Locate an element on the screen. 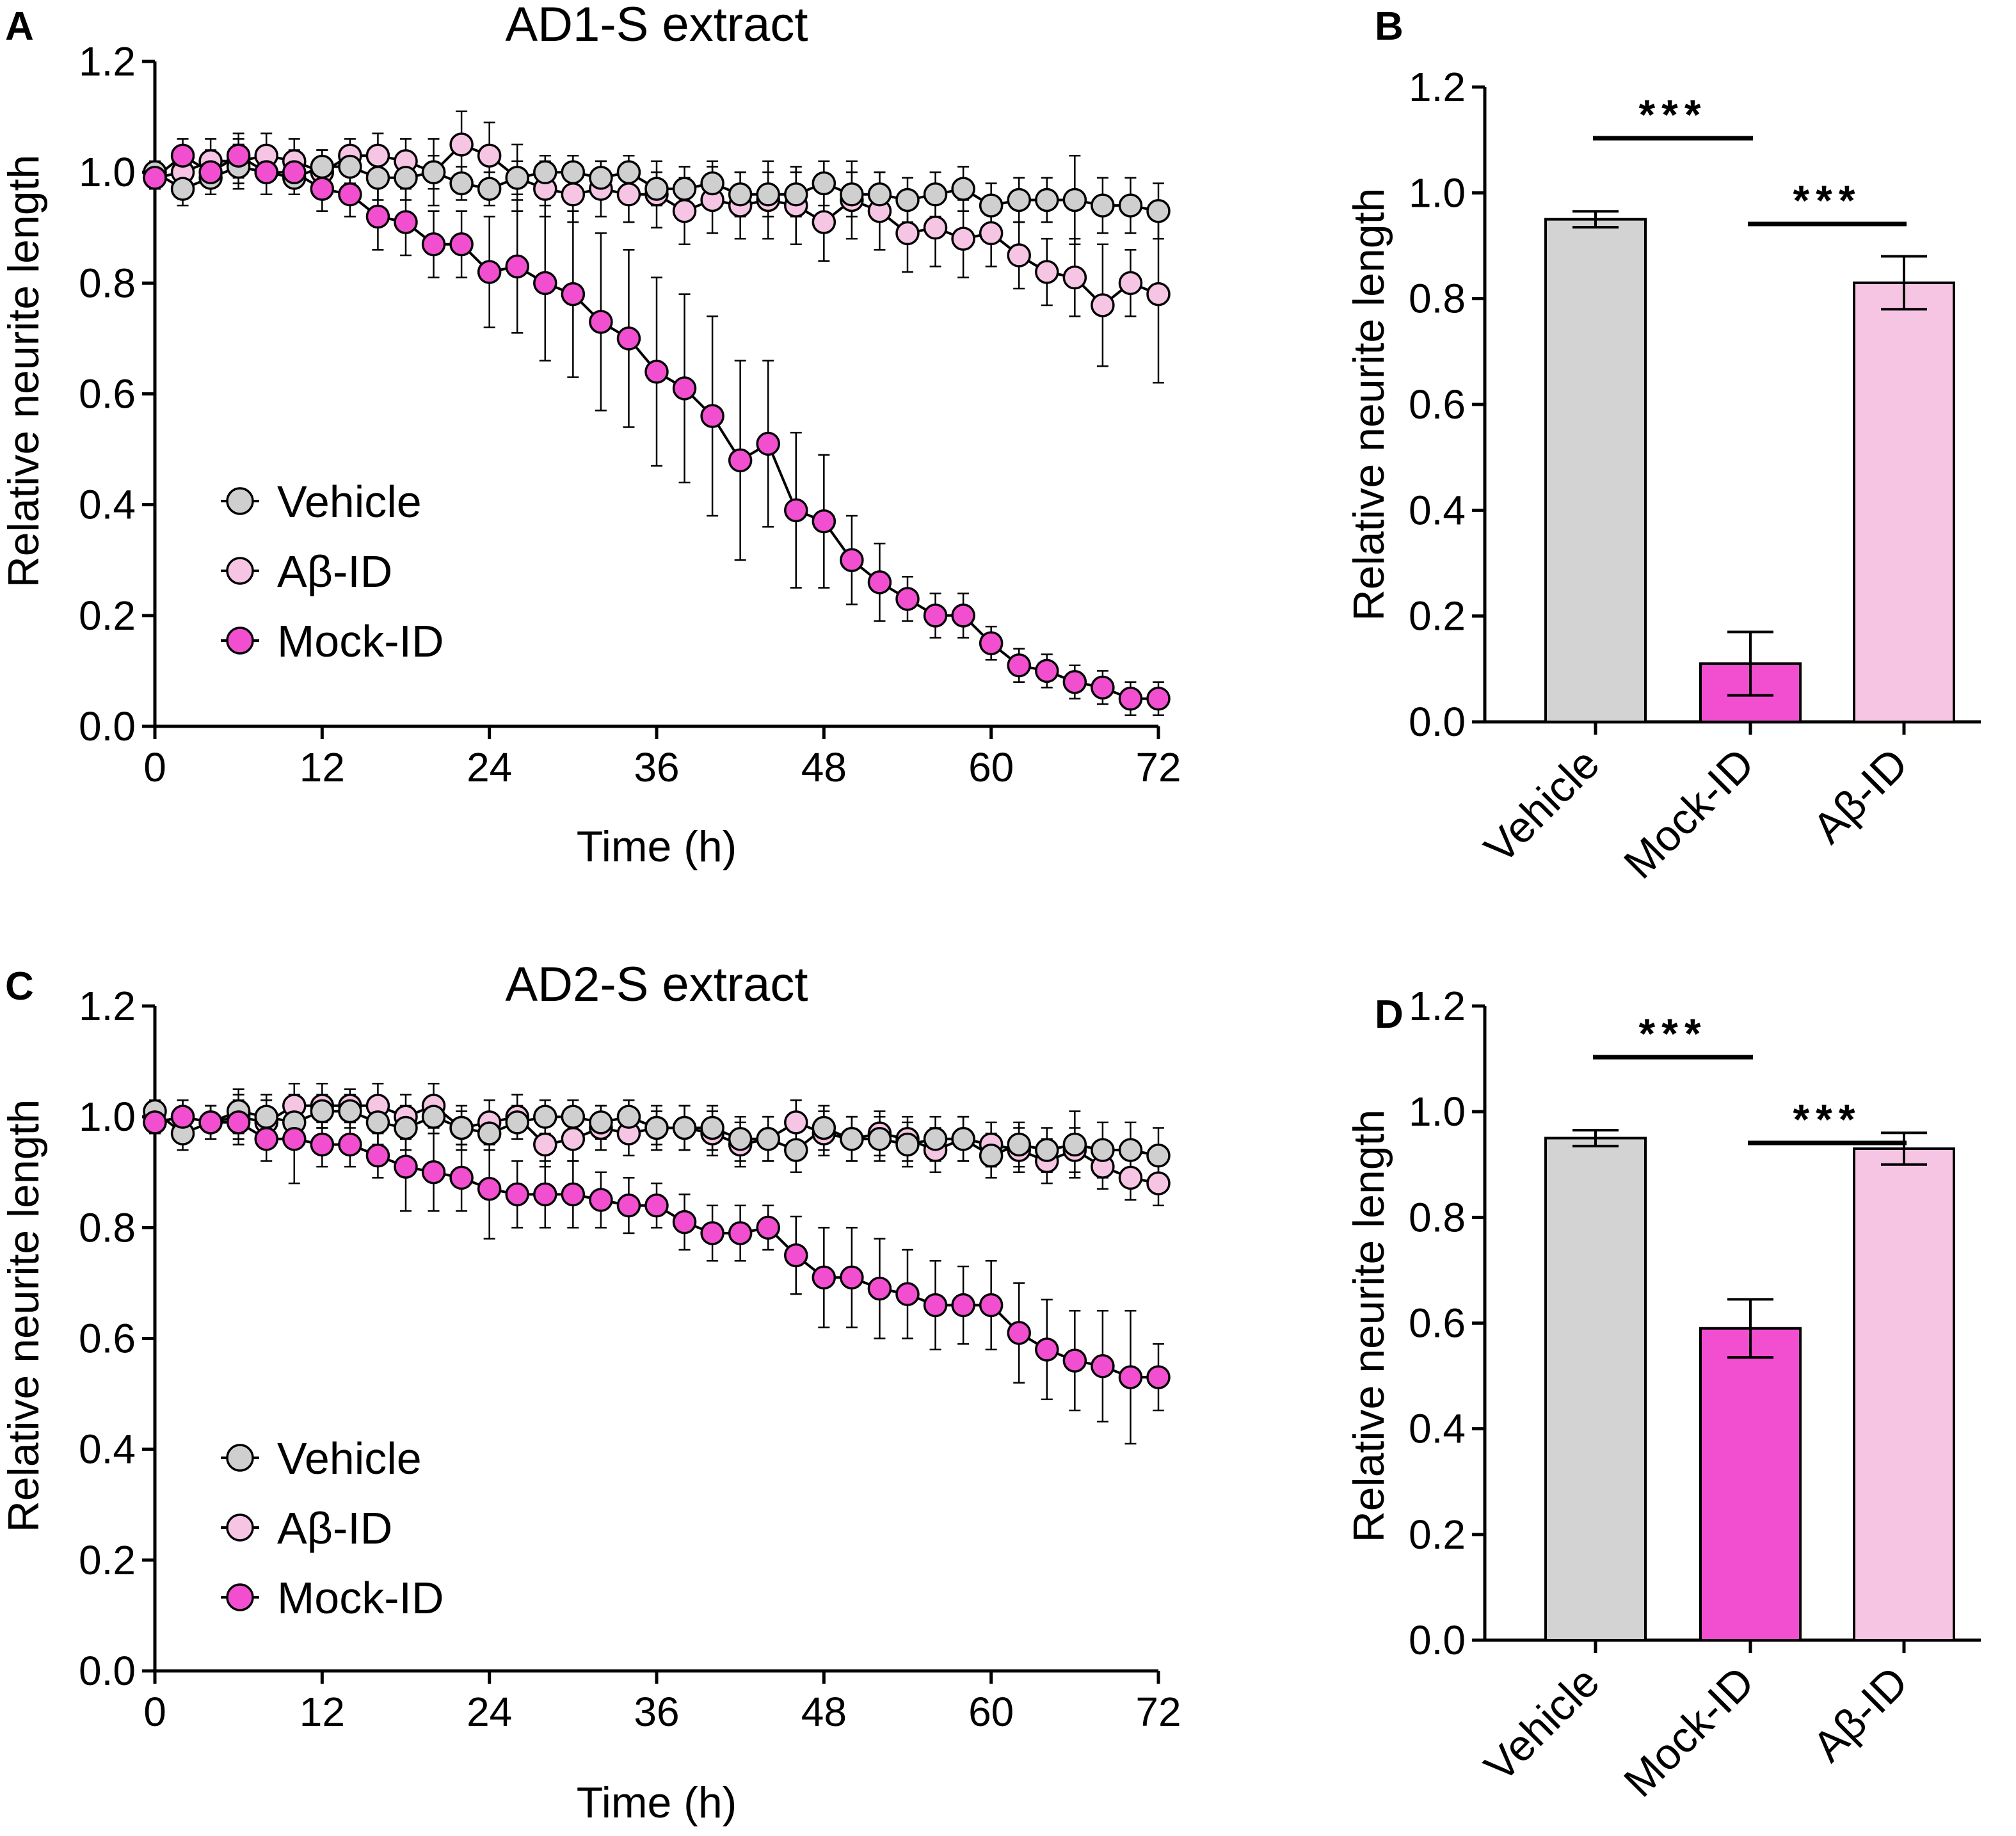  y-tick-label: 0.2 is located at coordinates (107, 616).